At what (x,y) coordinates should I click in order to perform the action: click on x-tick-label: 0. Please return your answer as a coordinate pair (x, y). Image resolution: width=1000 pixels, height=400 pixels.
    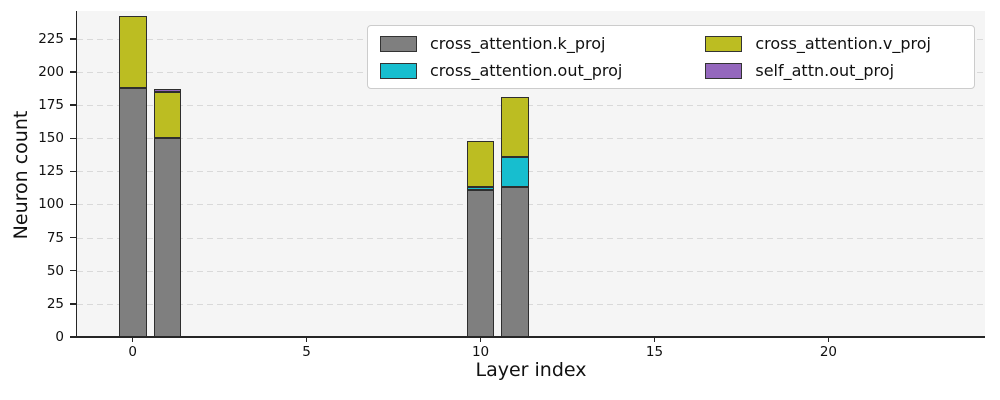
    Looking at the image, I should click on (132, 352).